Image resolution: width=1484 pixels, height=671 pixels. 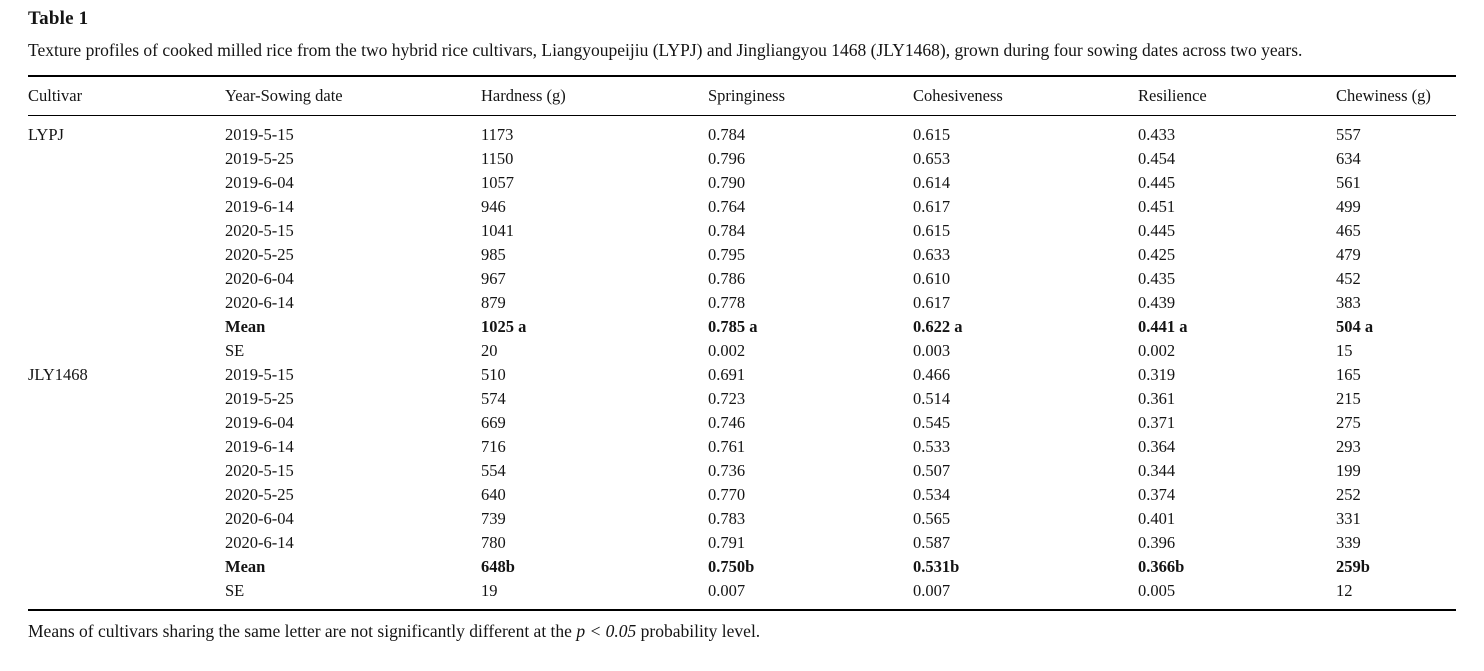 I want to click on value-cell: 0.435, so click(x=1157, y=278).